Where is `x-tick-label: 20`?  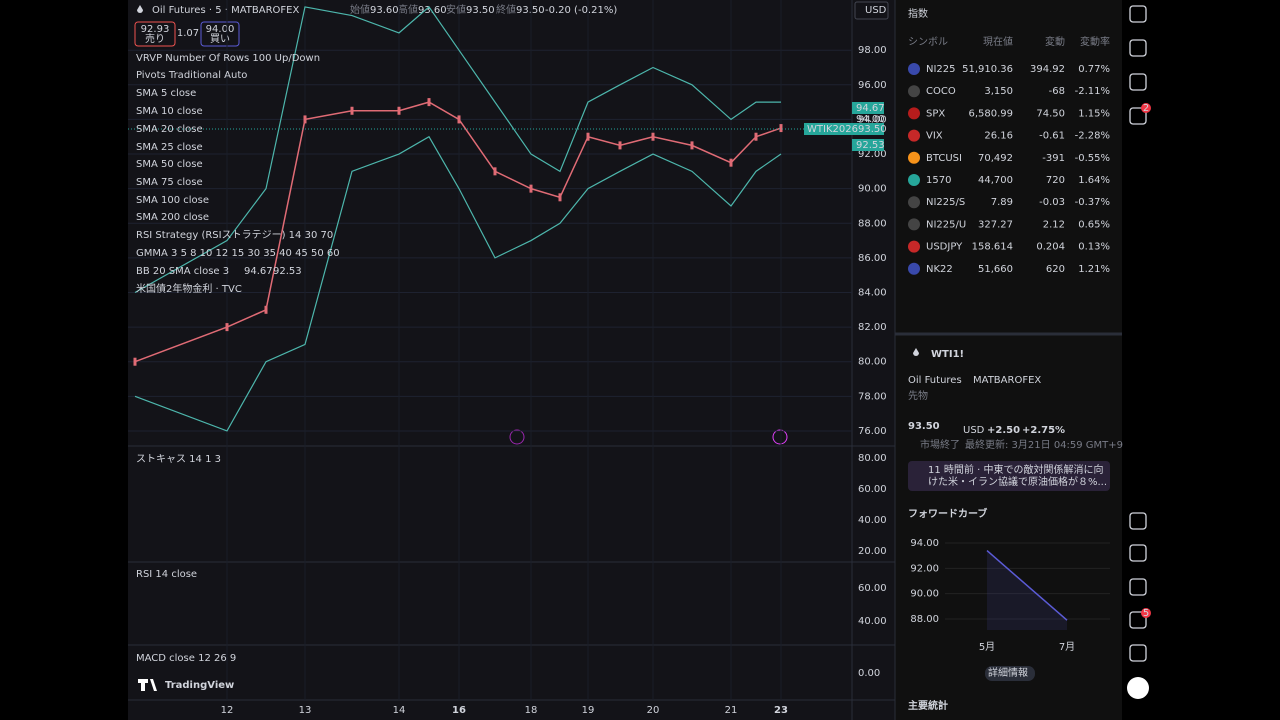
x-tick-label: 20 is located at coordinates (653, 710).